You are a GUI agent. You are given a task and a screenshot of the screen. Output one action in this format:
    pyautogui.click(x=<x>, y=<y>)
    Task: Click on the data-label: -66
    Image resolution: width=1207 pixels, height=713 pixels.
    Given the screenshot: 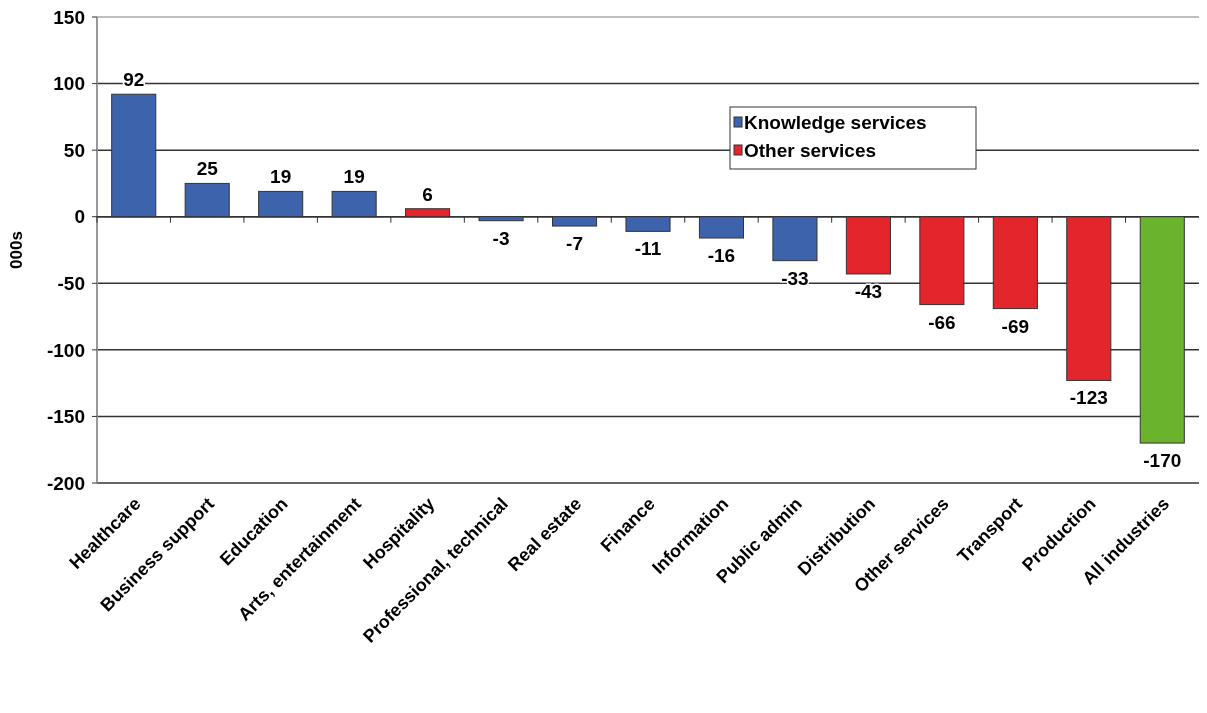 What is the action you would take?
    pyautogui.click(x=942, y=322)
    